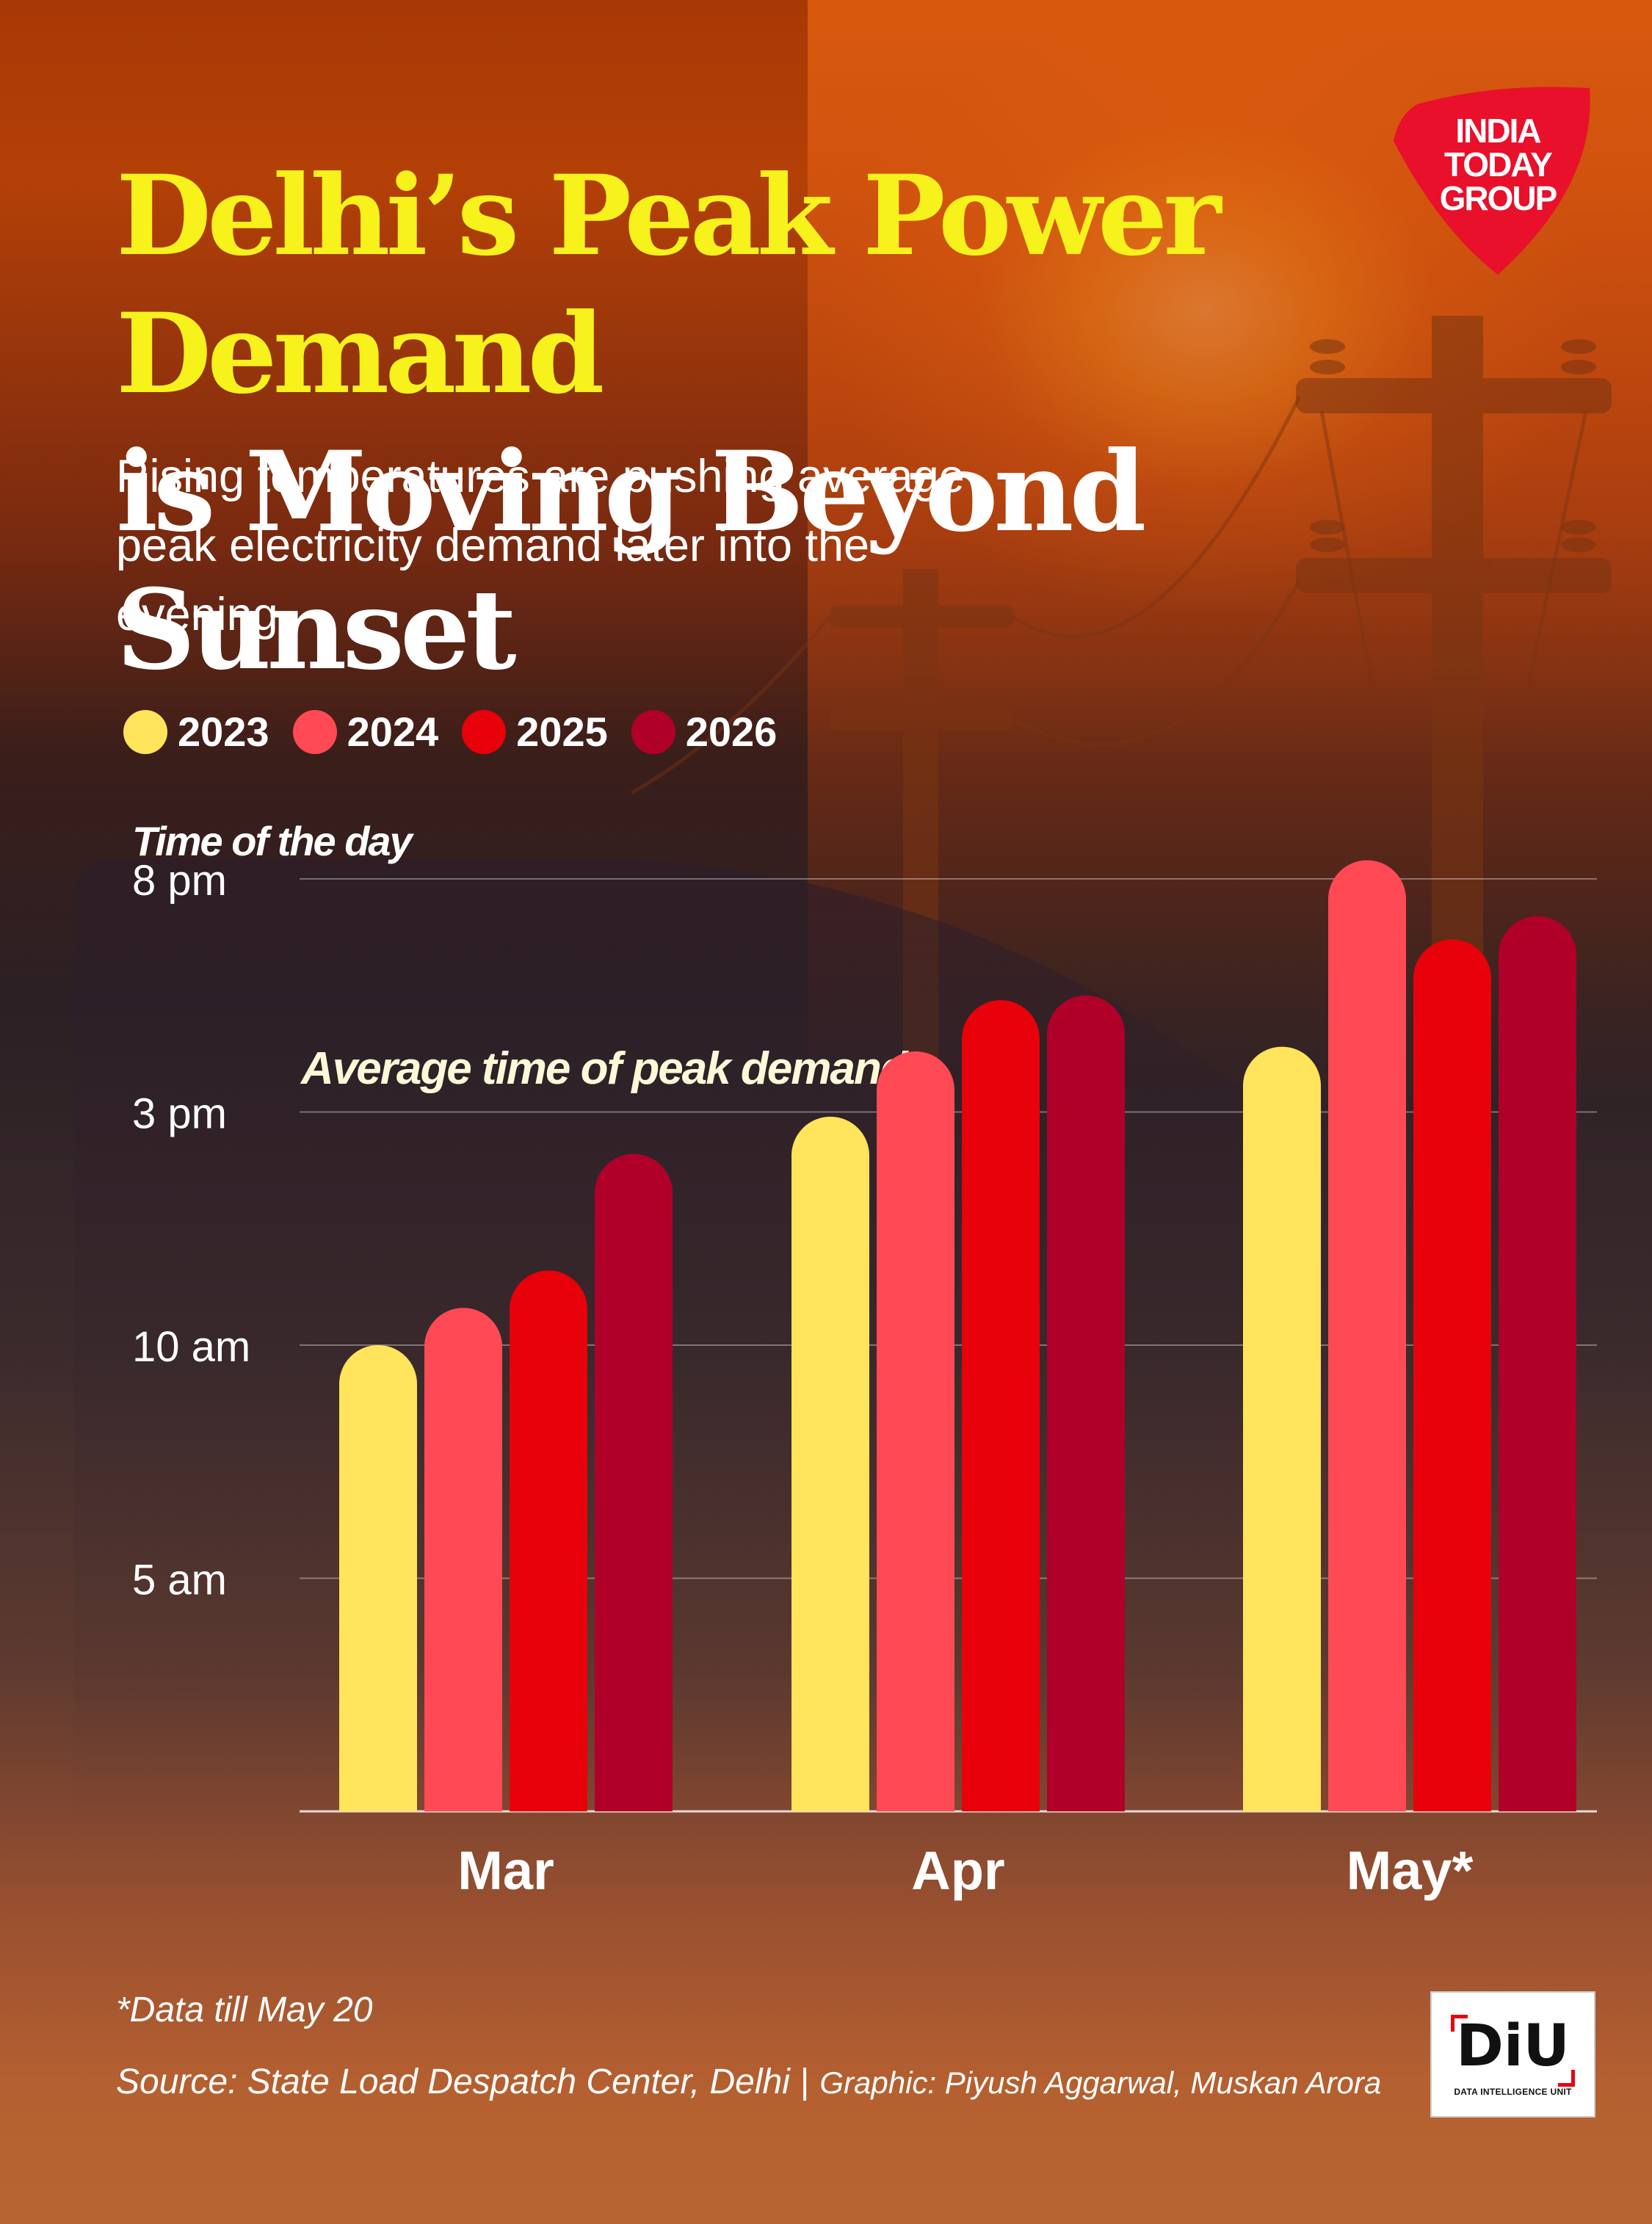  Describe the element at coordinates (915, 1431) in the screenshot. I see `bar-2024-Apr` at that location.